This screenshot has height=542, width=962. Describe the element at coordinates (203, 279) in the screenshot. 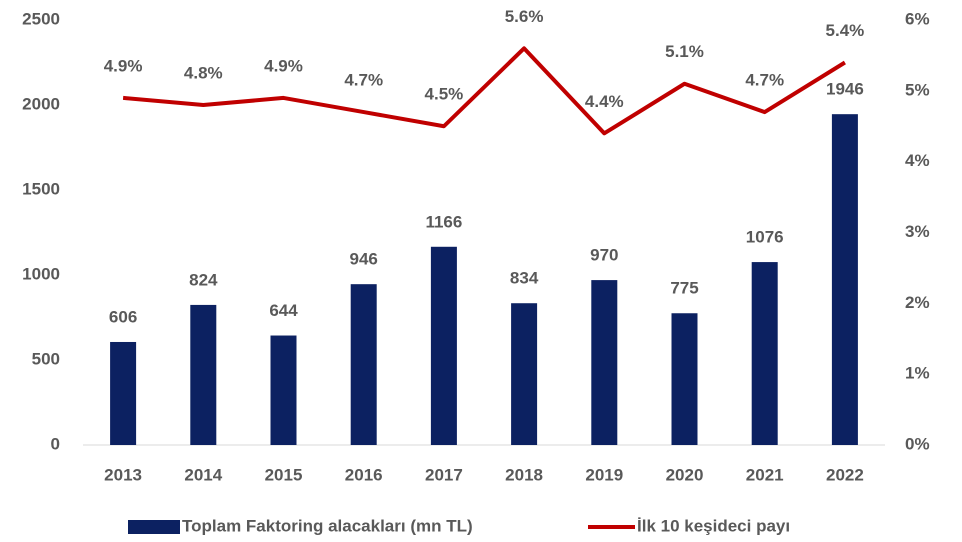

I see `data-label: 824` at that location.